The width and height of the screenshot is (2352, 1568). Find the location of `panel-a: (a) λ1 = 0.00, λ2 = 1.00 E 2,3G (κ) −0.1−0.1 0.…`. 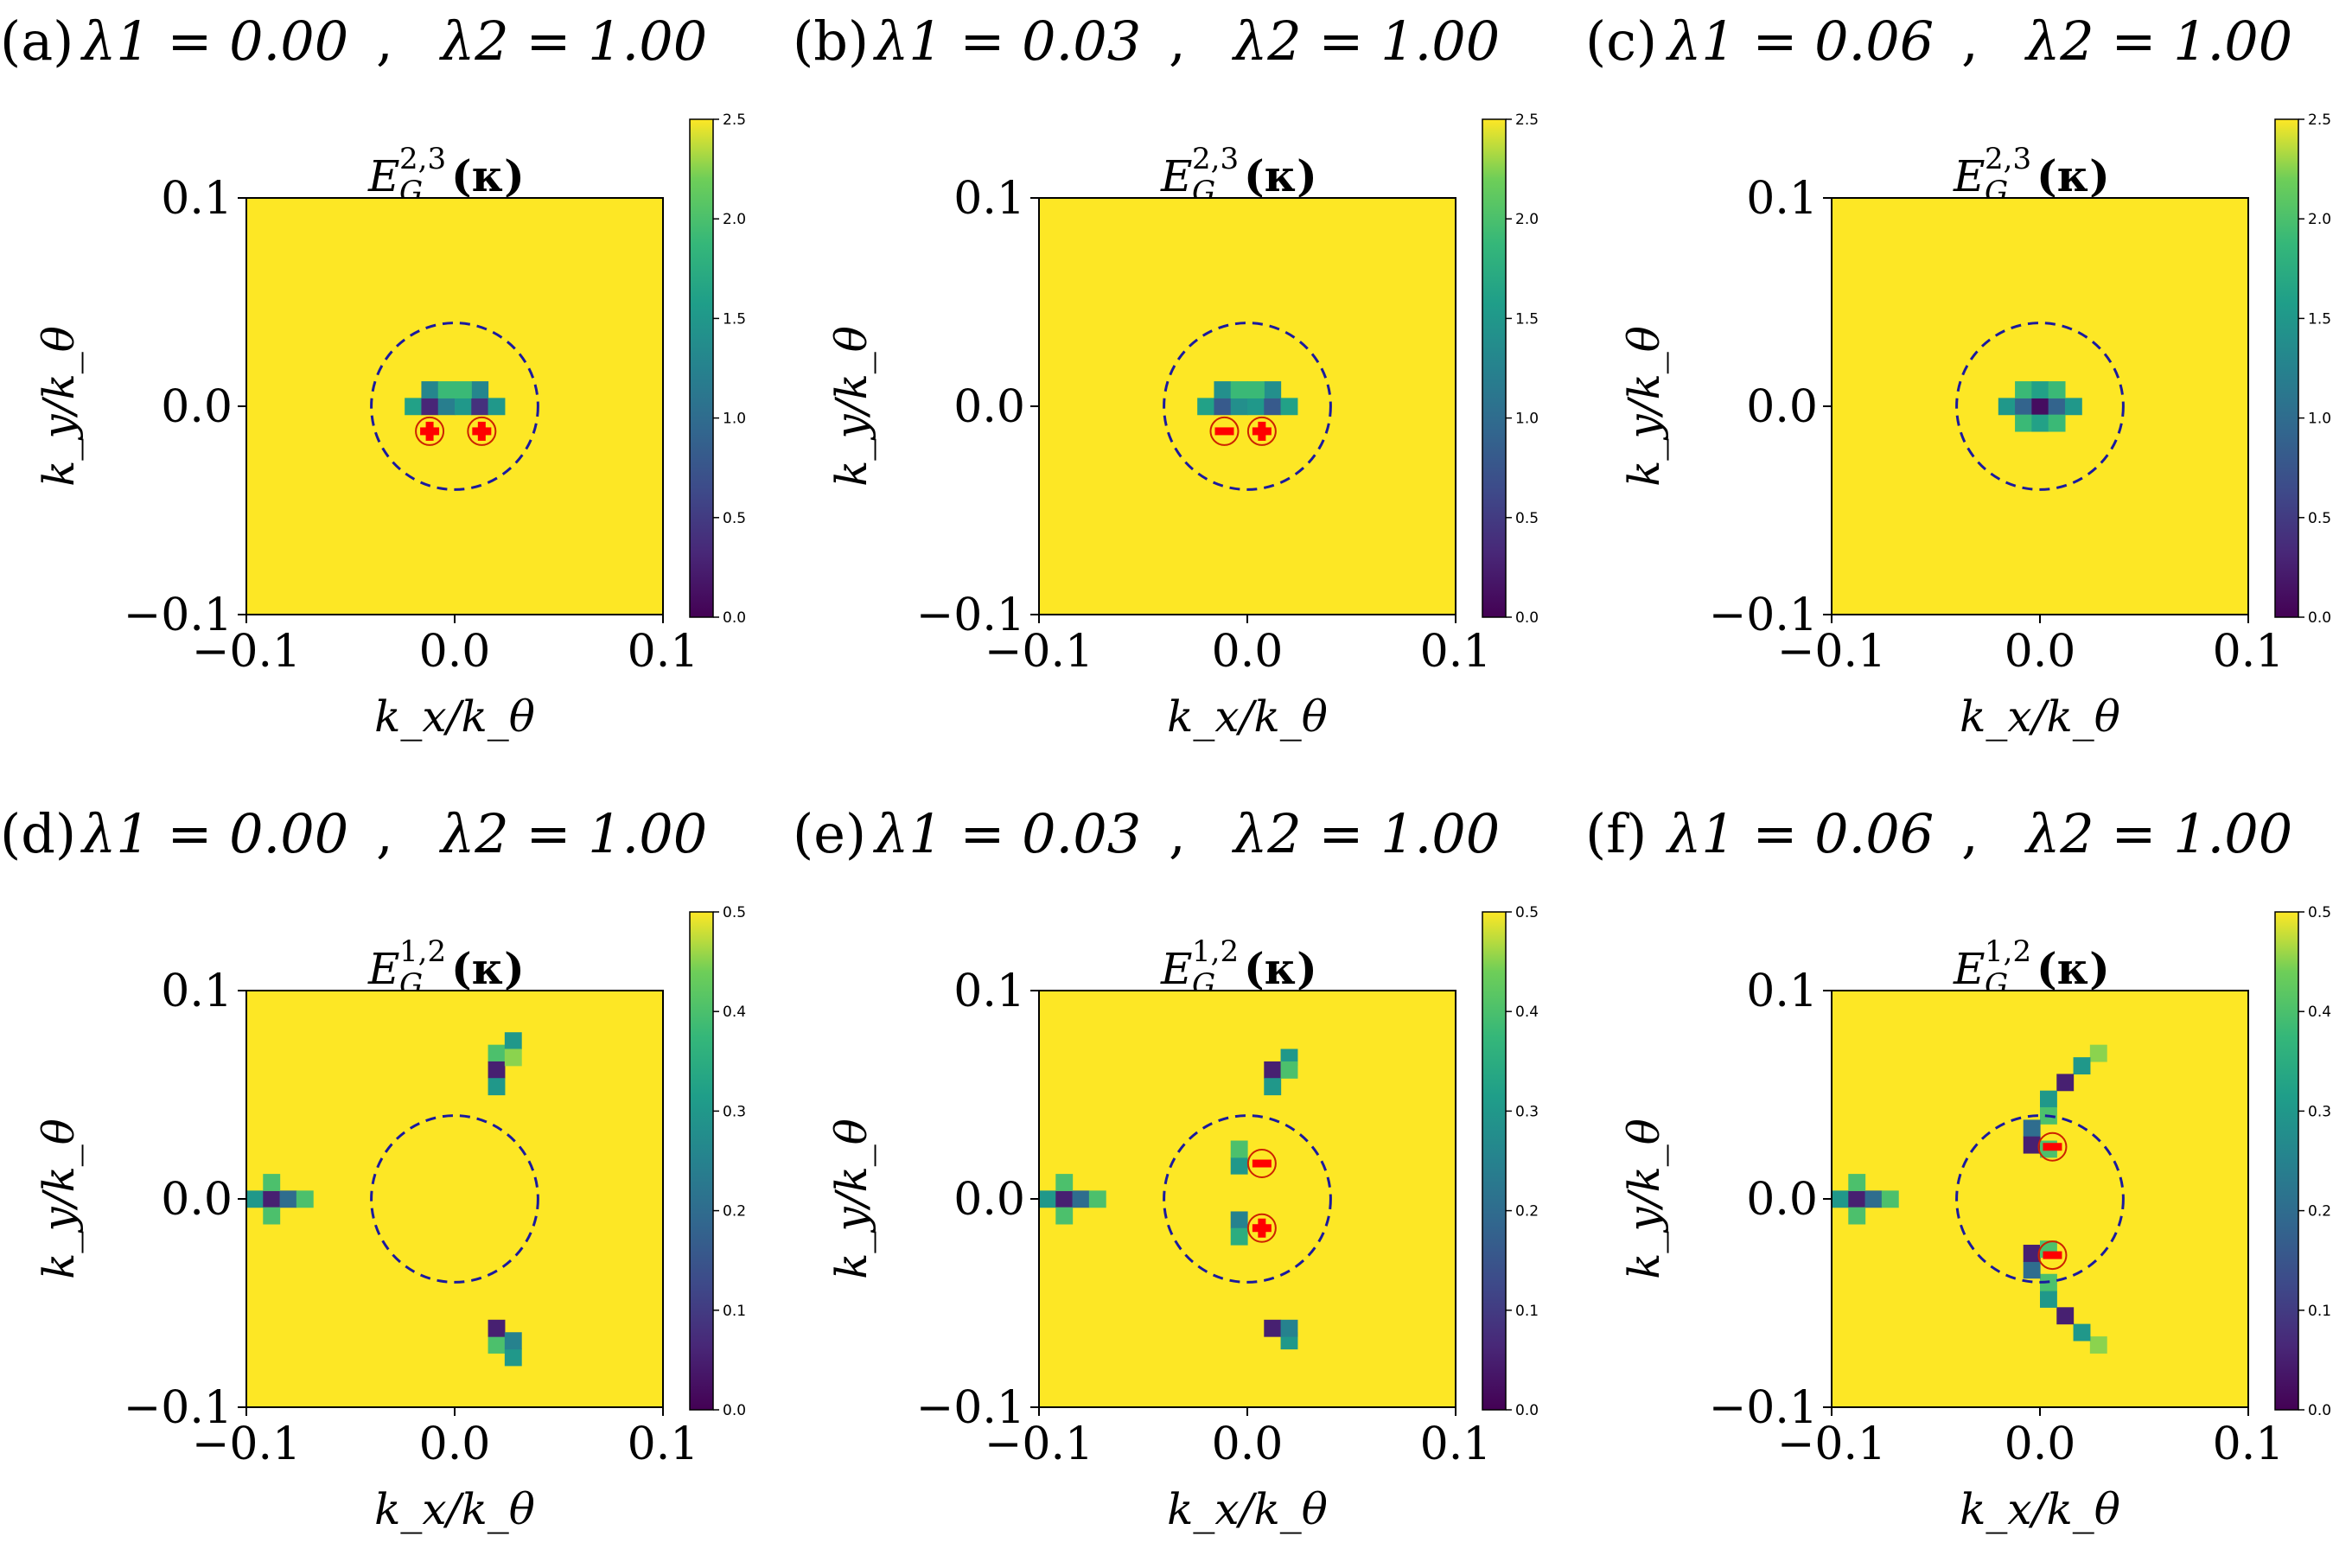

panel-a: (a) λ1 = 0.00, λ2 = 1.00 E 2,3G (κ) −0.1−0.1 0.… is located at coordinates (373, 376).